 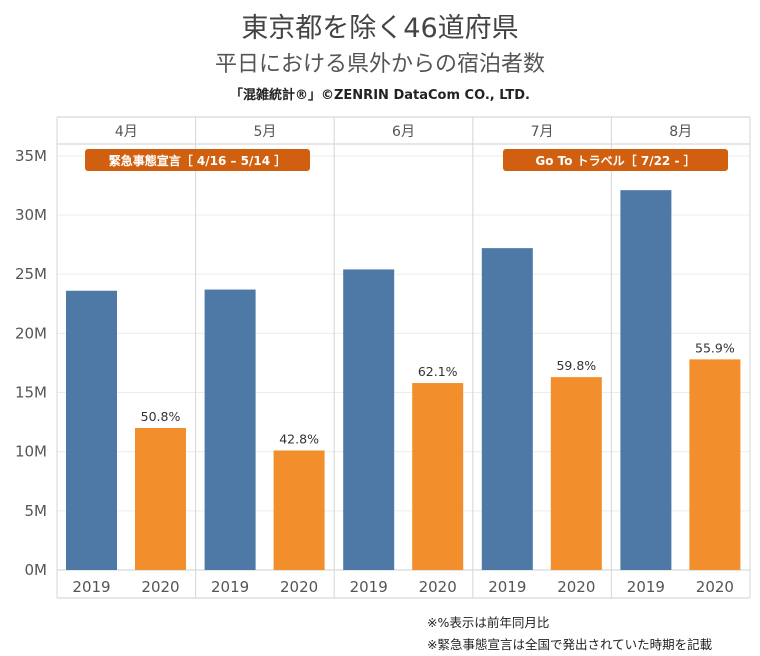 What do you see at coordinates (576, 365) in the screenshot?
I see `data-label: 59.8%` at bounding box center [576, 365].